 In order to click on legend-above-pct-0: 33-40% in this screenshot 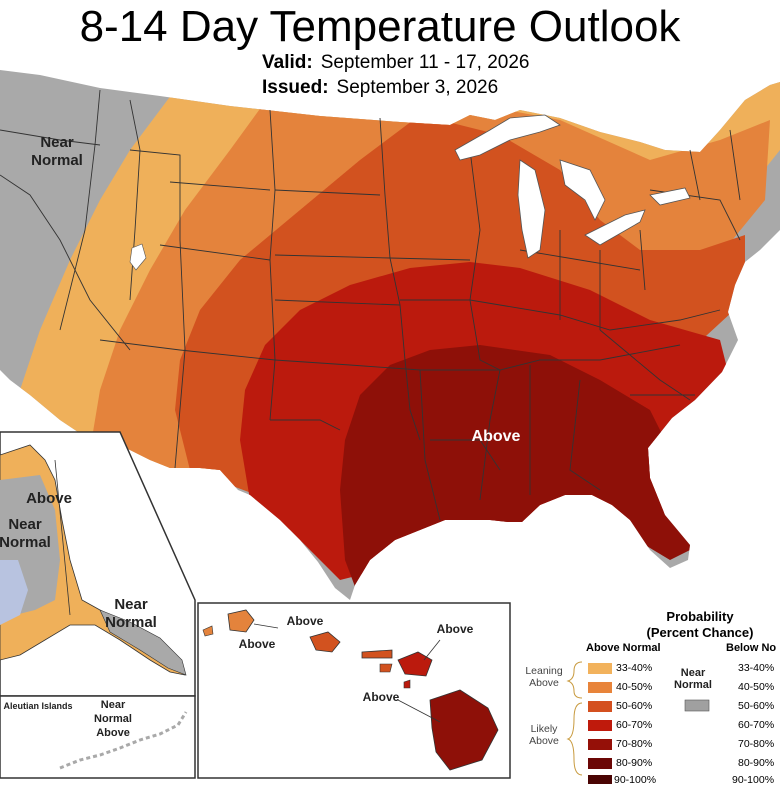, I will do `click(634, 668)`.